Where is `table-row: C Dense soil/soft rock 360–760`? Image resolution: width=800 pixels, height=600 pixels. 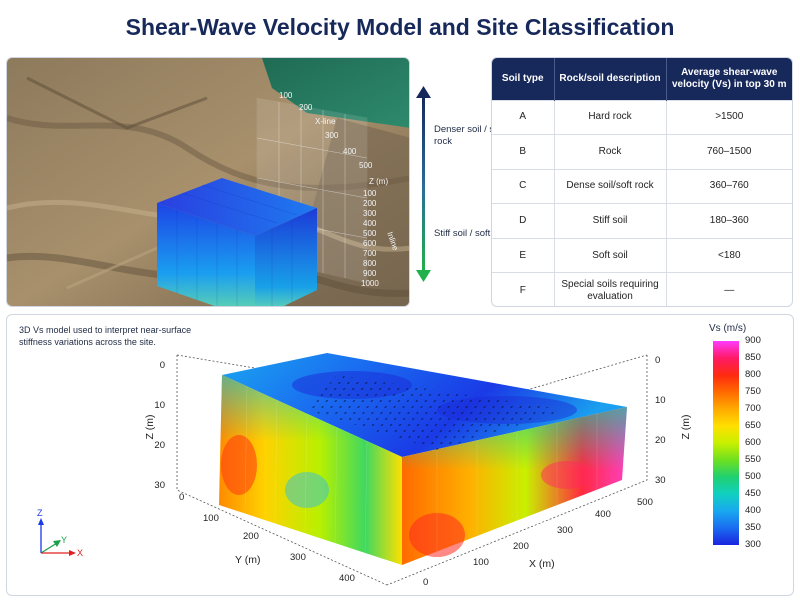
table-row: C Dense soil/soft rock 360–760 is located at coordinates (642, 186).